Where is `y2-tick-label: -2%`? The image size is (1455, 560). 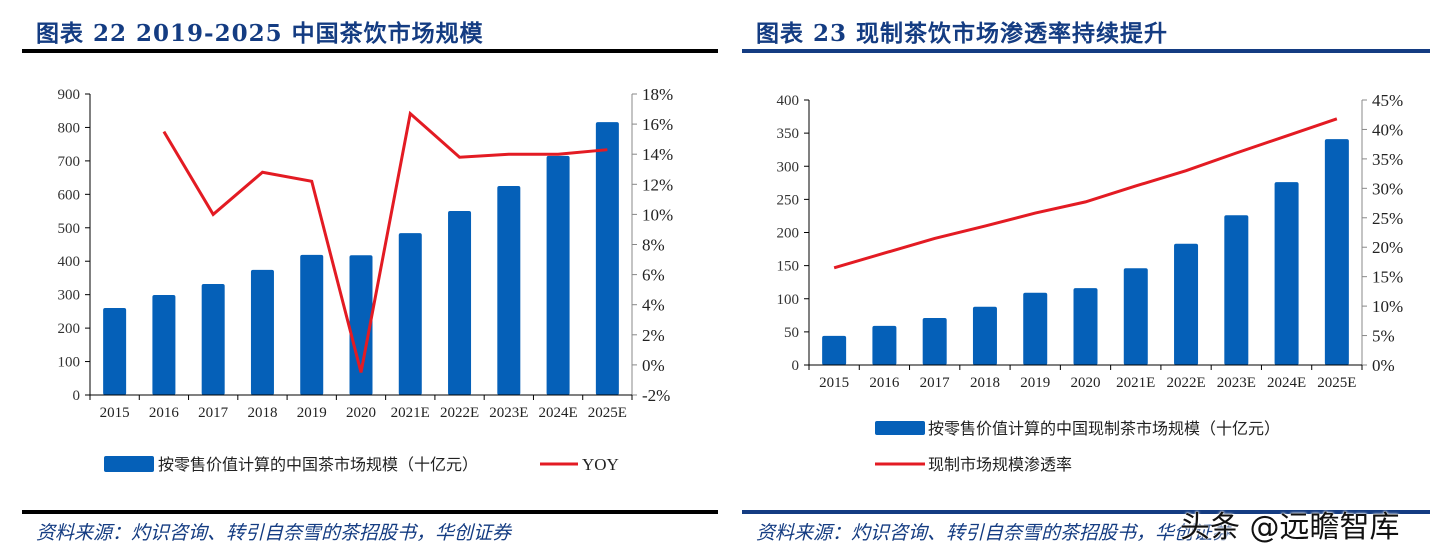
y2-tick-label: -2% is located at coordinates (656, 395).